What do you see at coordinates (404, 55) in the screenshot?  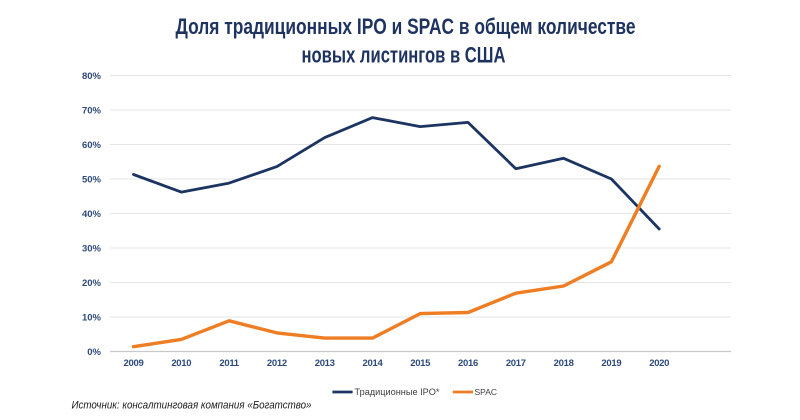 I see `svg-text: новых листингов в США` at bounding box center [404, 55].